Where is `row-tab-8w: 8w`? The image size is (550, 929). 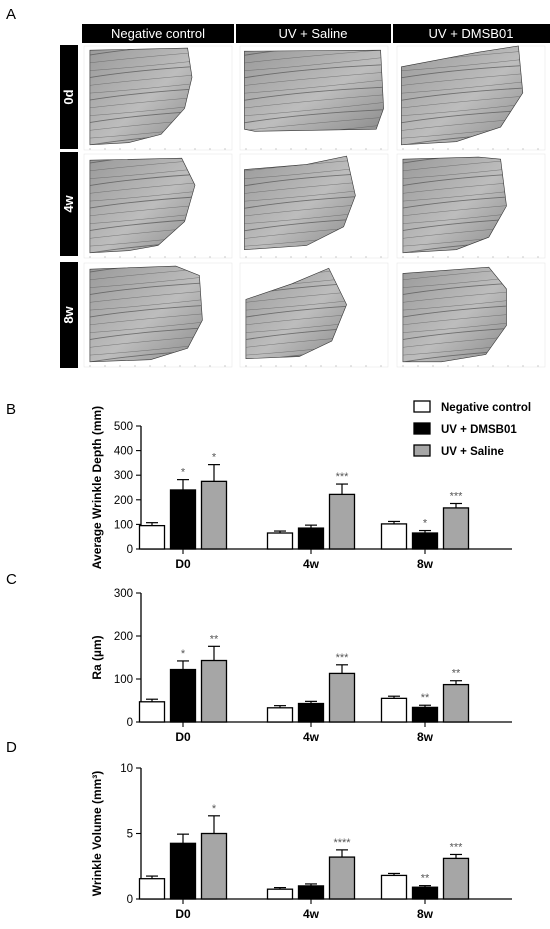 row-tab-8w: 8w is located at coordinates (69, 315).